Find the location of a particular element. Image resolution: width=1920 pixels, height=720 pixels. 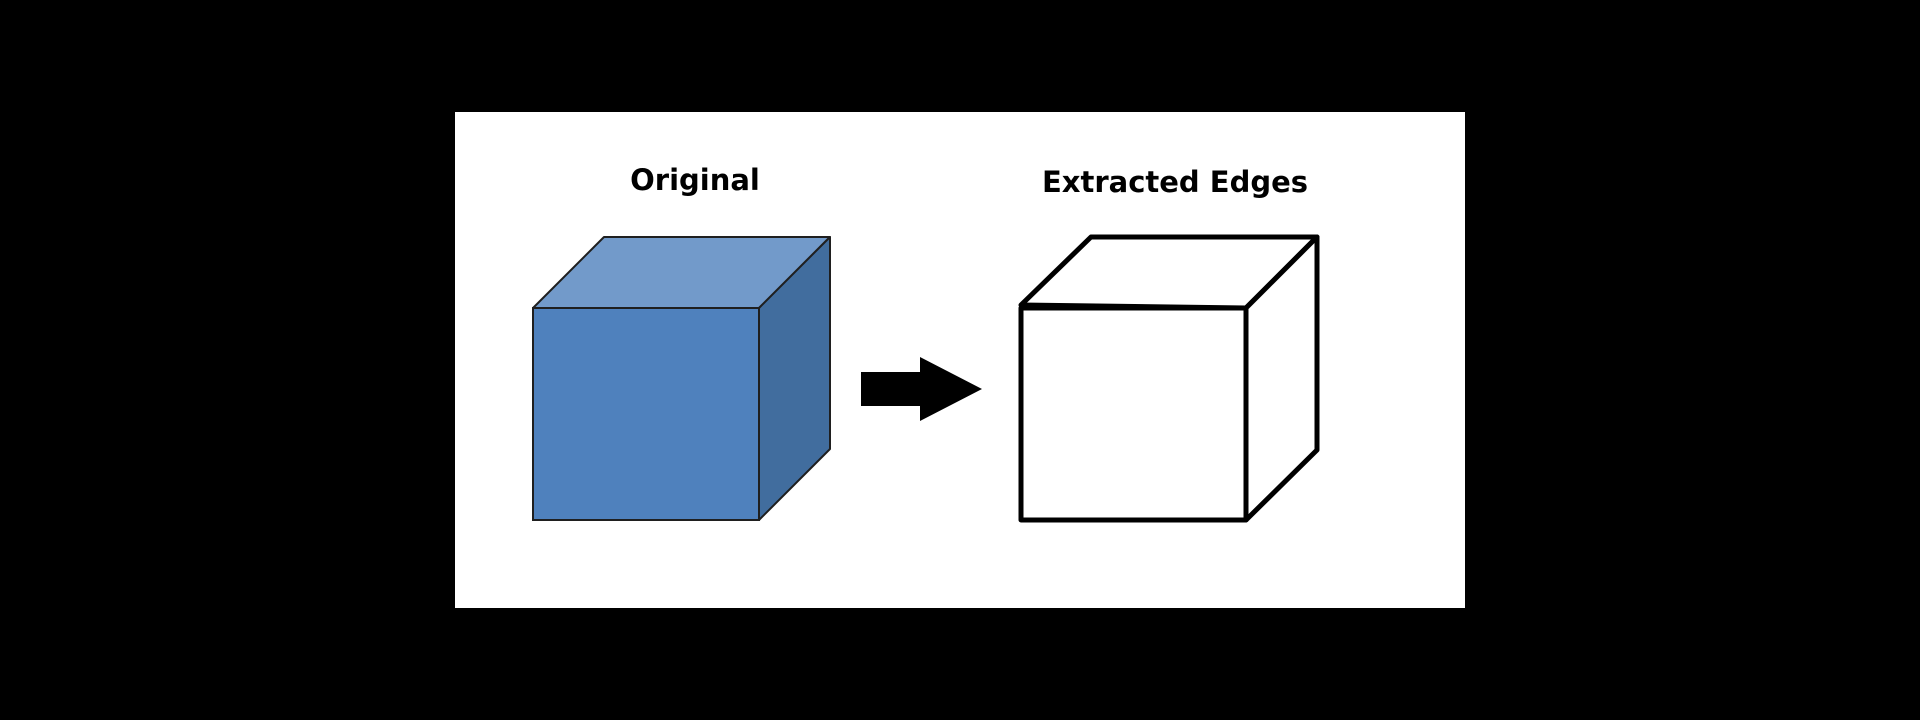

edge-cube-front-face is located at coordinates (1133, 414).